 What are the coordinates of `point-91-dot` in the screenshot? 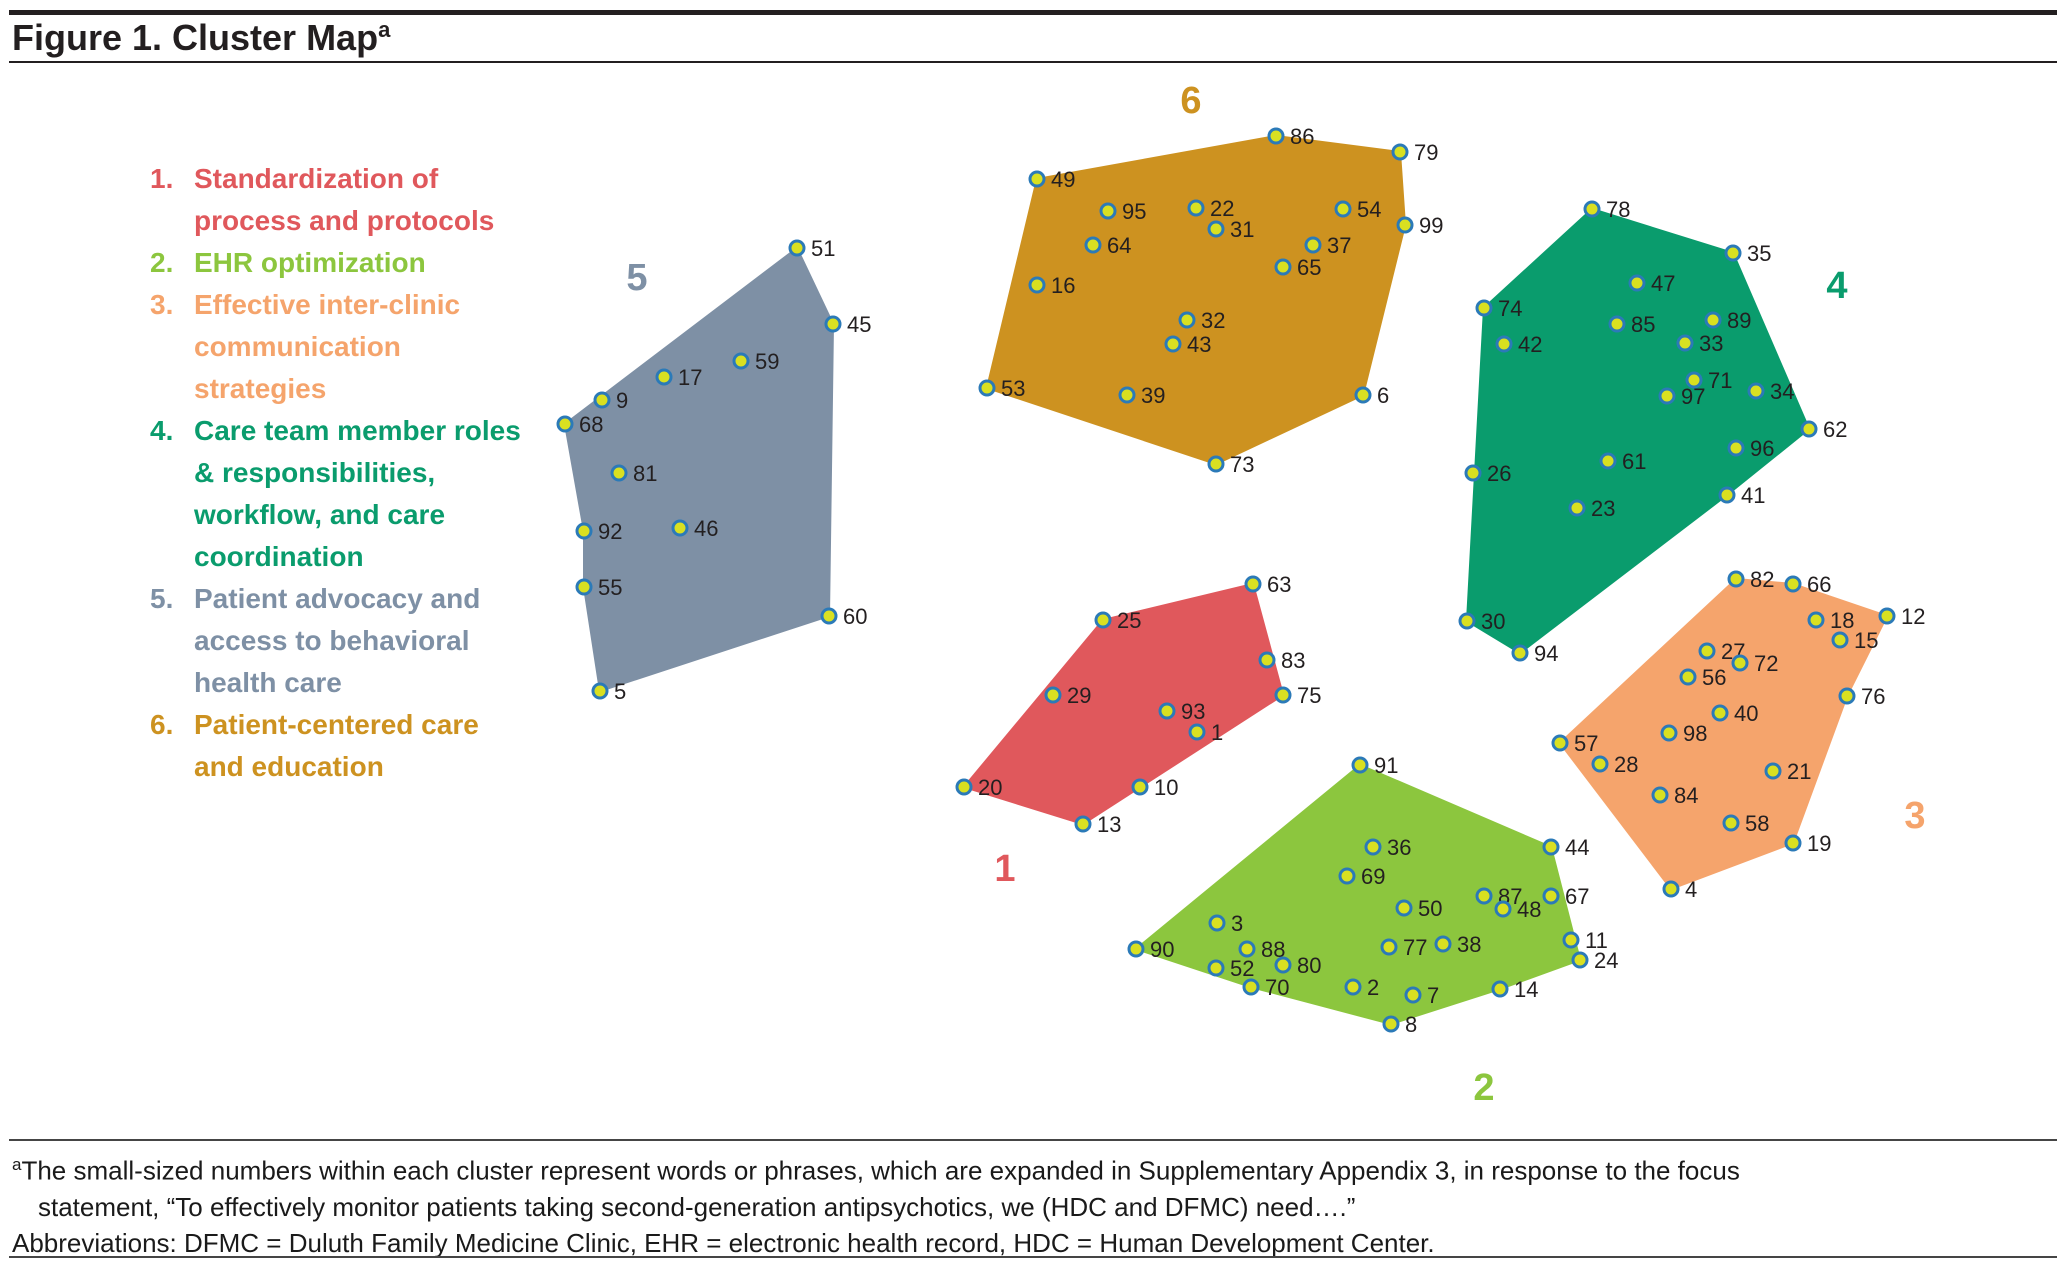 It's located at (1360, 765).